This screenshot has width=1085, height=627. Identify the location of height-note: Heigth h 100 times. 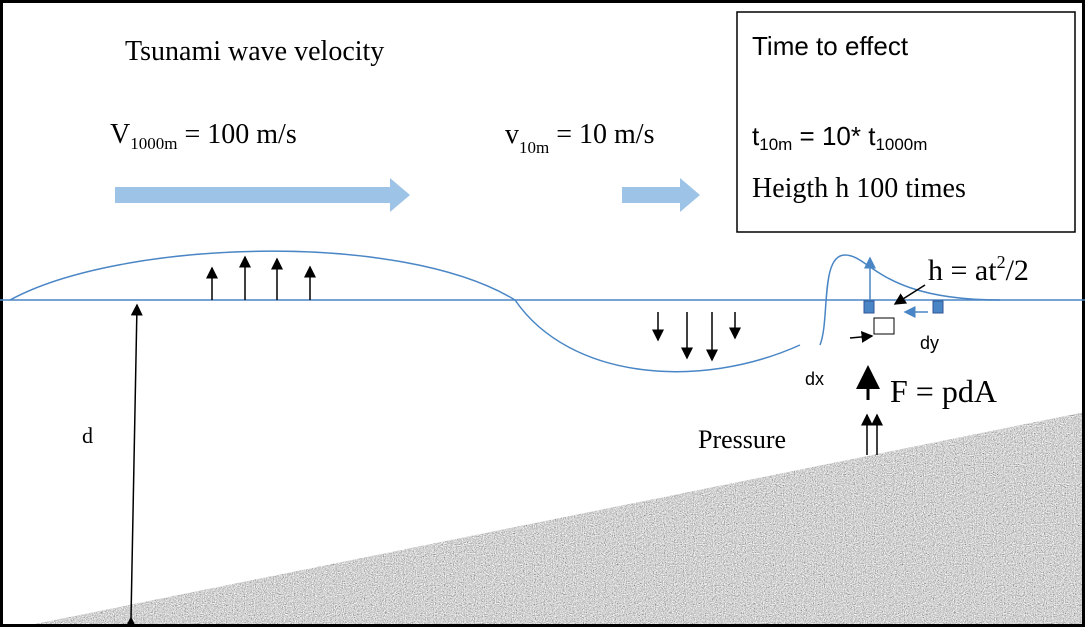
(859, 188).